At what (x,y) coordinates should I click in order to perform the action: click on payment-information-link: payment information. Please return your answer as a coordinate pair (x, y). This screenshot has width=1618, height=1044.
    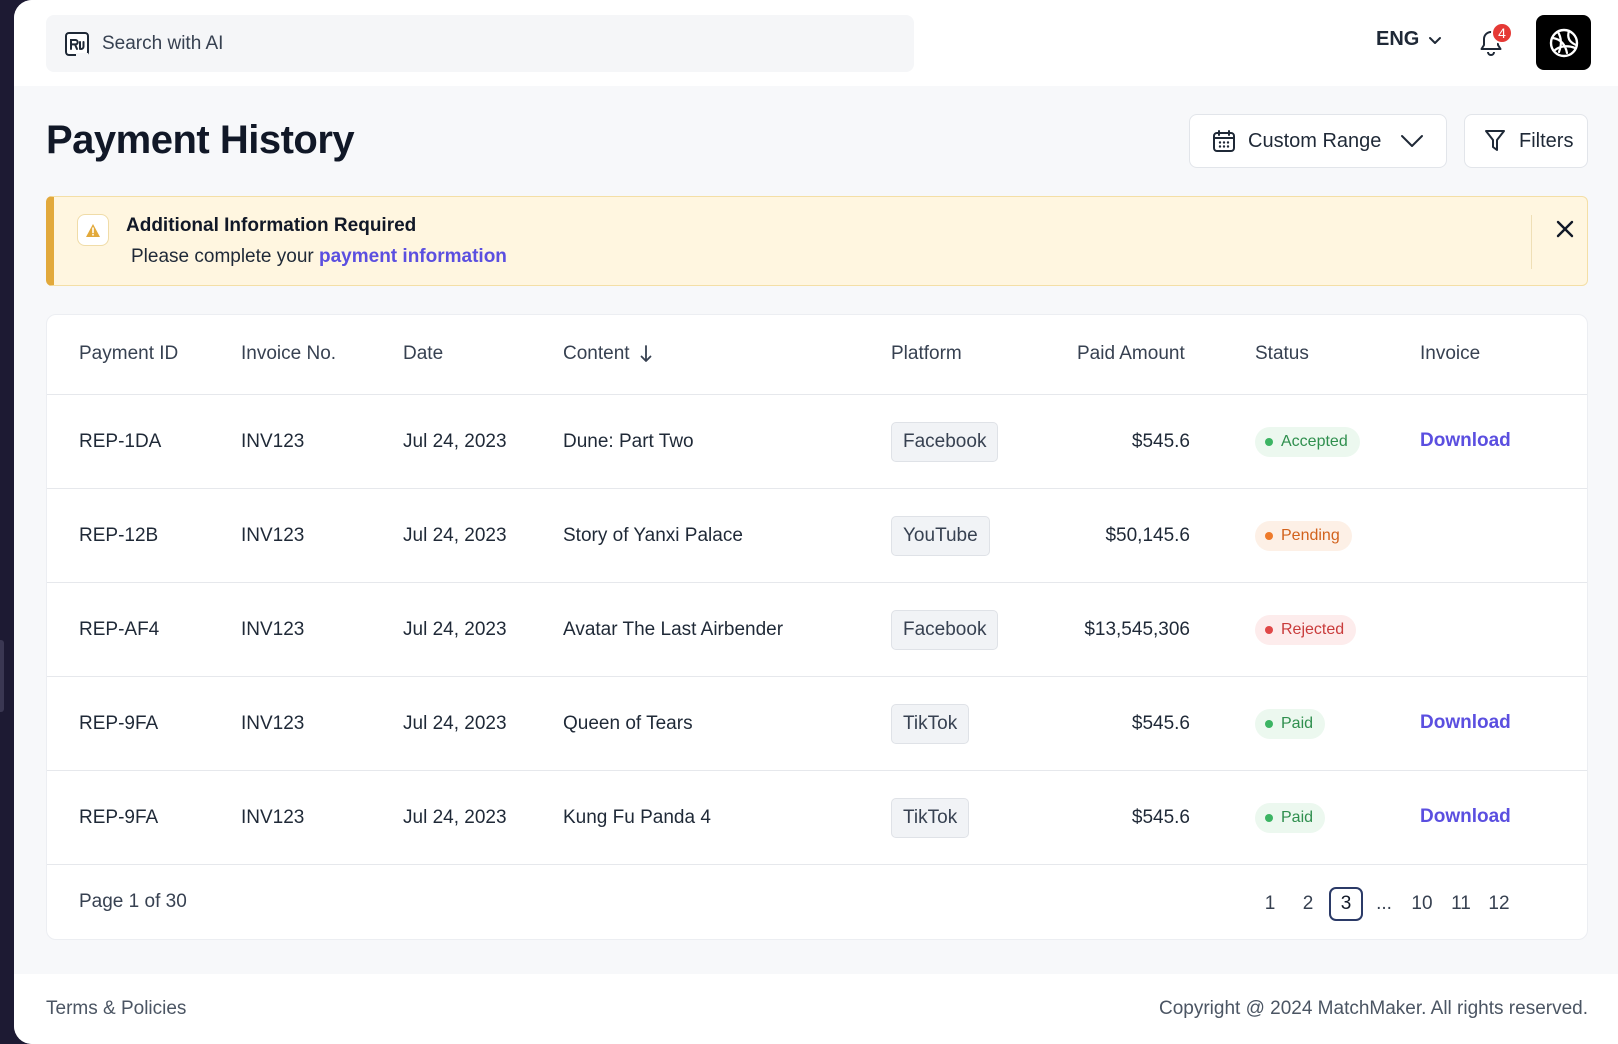
    Looking at the image, I should click on (413, 256).